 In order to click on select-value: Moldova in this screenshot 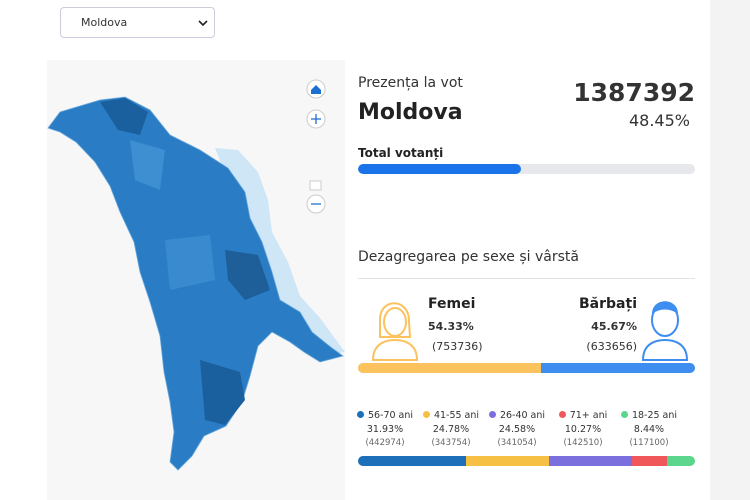, I will do `click(104, 22)`.